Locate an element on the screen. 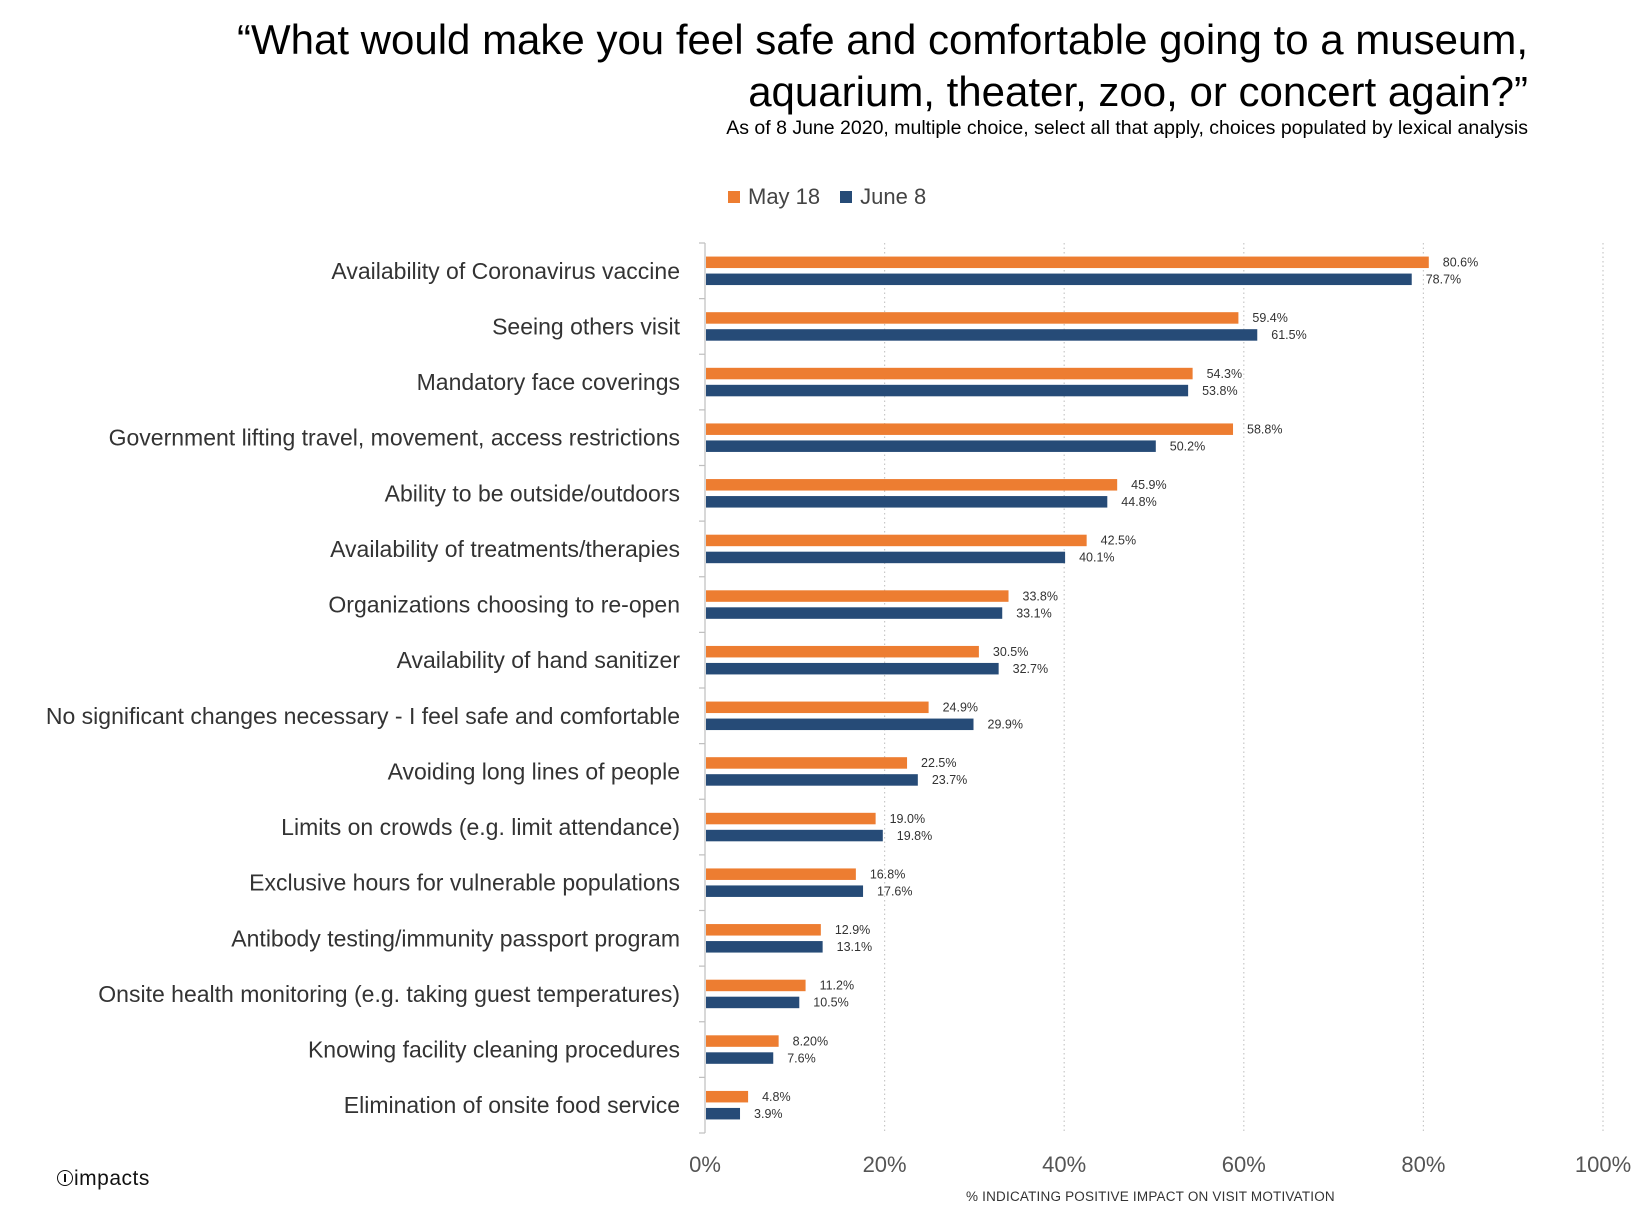 This screenshot has width=1648, height=1214. legend-swatch-may18 is located at coordinates (734, 197).